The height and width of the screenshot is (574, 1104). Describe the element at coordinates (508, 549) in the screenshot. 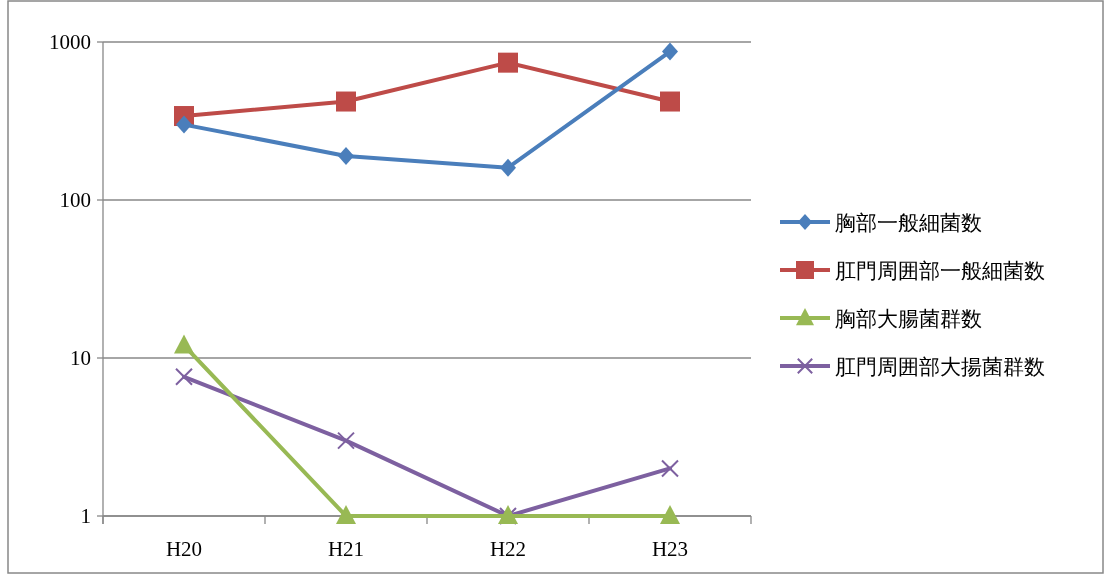

I see `x-tick-label: H22` at that location.